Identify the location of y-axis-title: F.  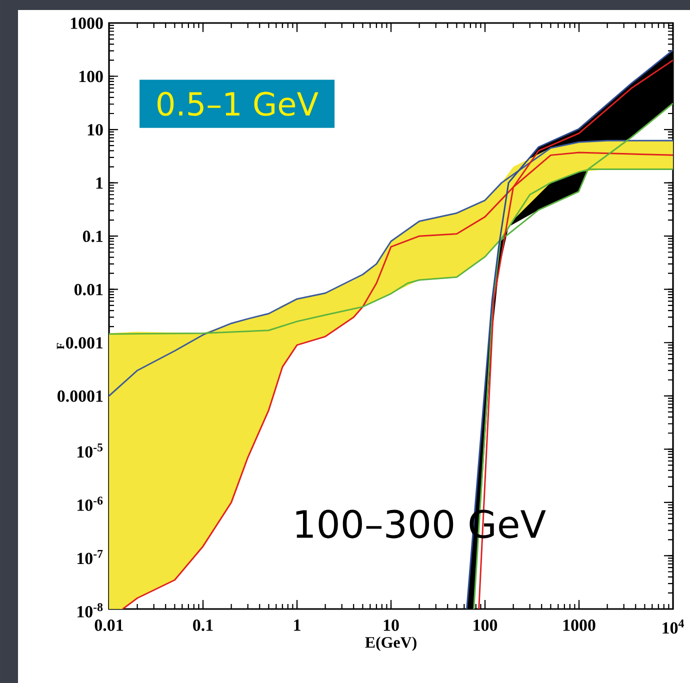
(60, 346).